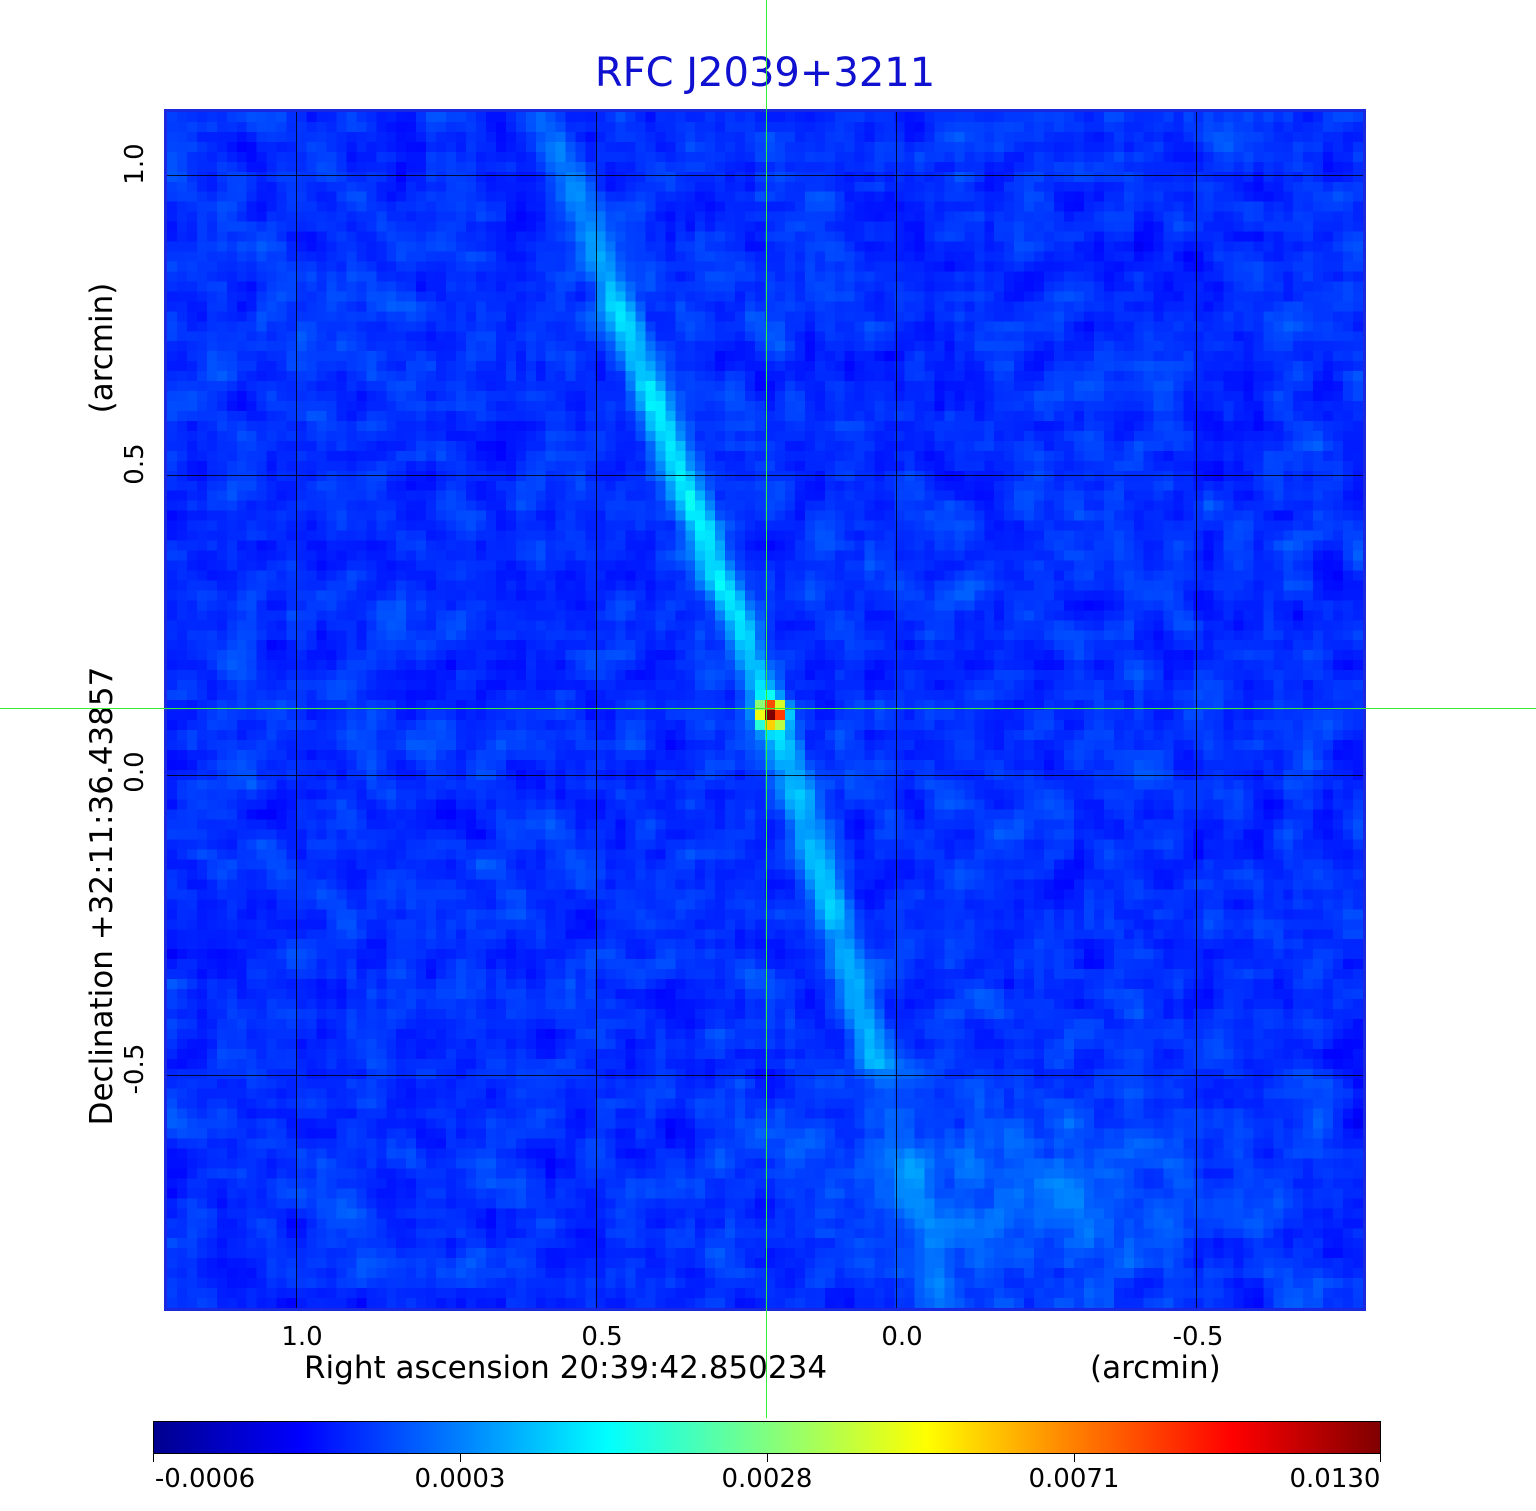 Image resolution: width=1536 pixels, height=1511 pixels. I want to click on grid-line-dec-minus-0.5, so click(765, 1075).